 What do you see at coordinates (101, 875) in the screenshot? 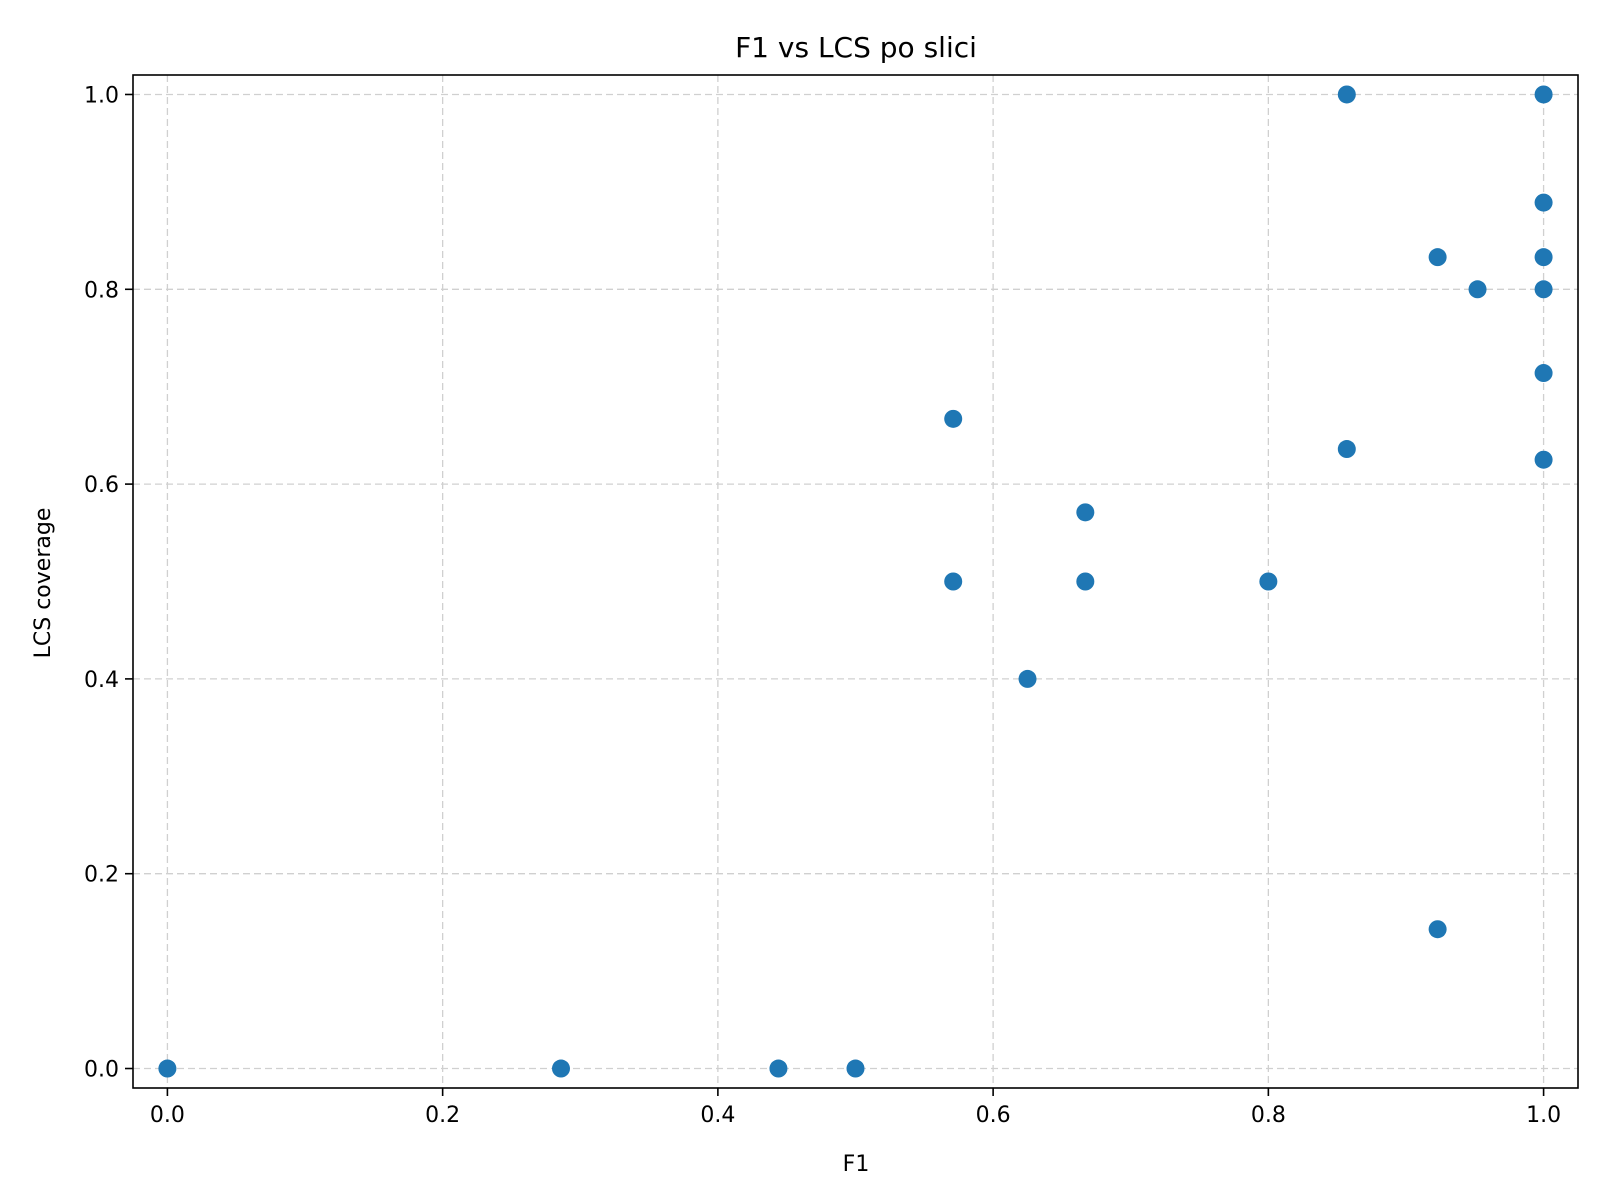
I see `y-tick-label: 0.2` at bounding box center [101, 875].